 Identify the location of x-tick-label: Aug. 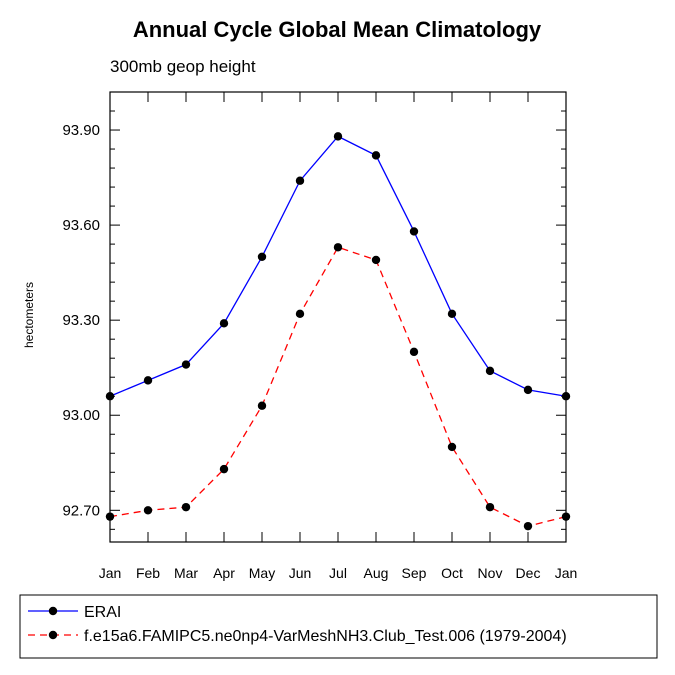
(376, 573).